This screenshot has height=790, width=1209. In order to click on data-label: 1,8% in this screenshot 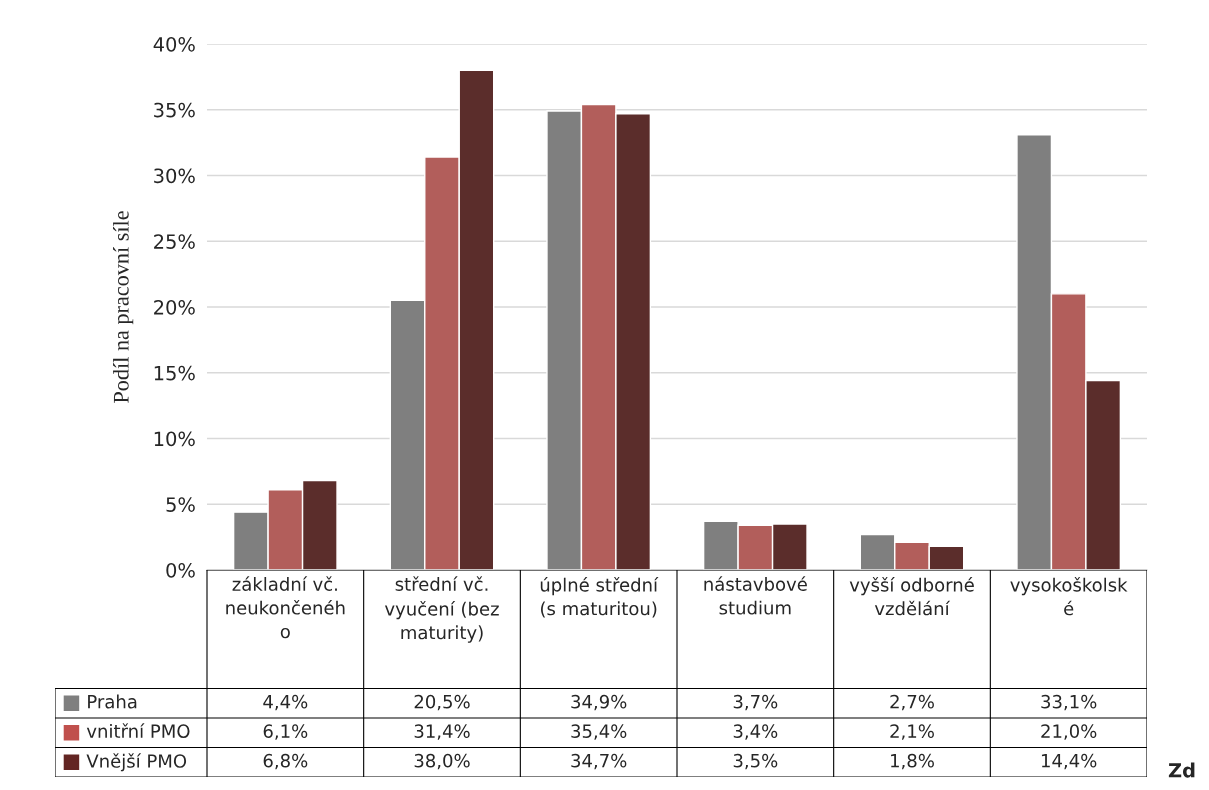, I will do `click(912, 761)`.